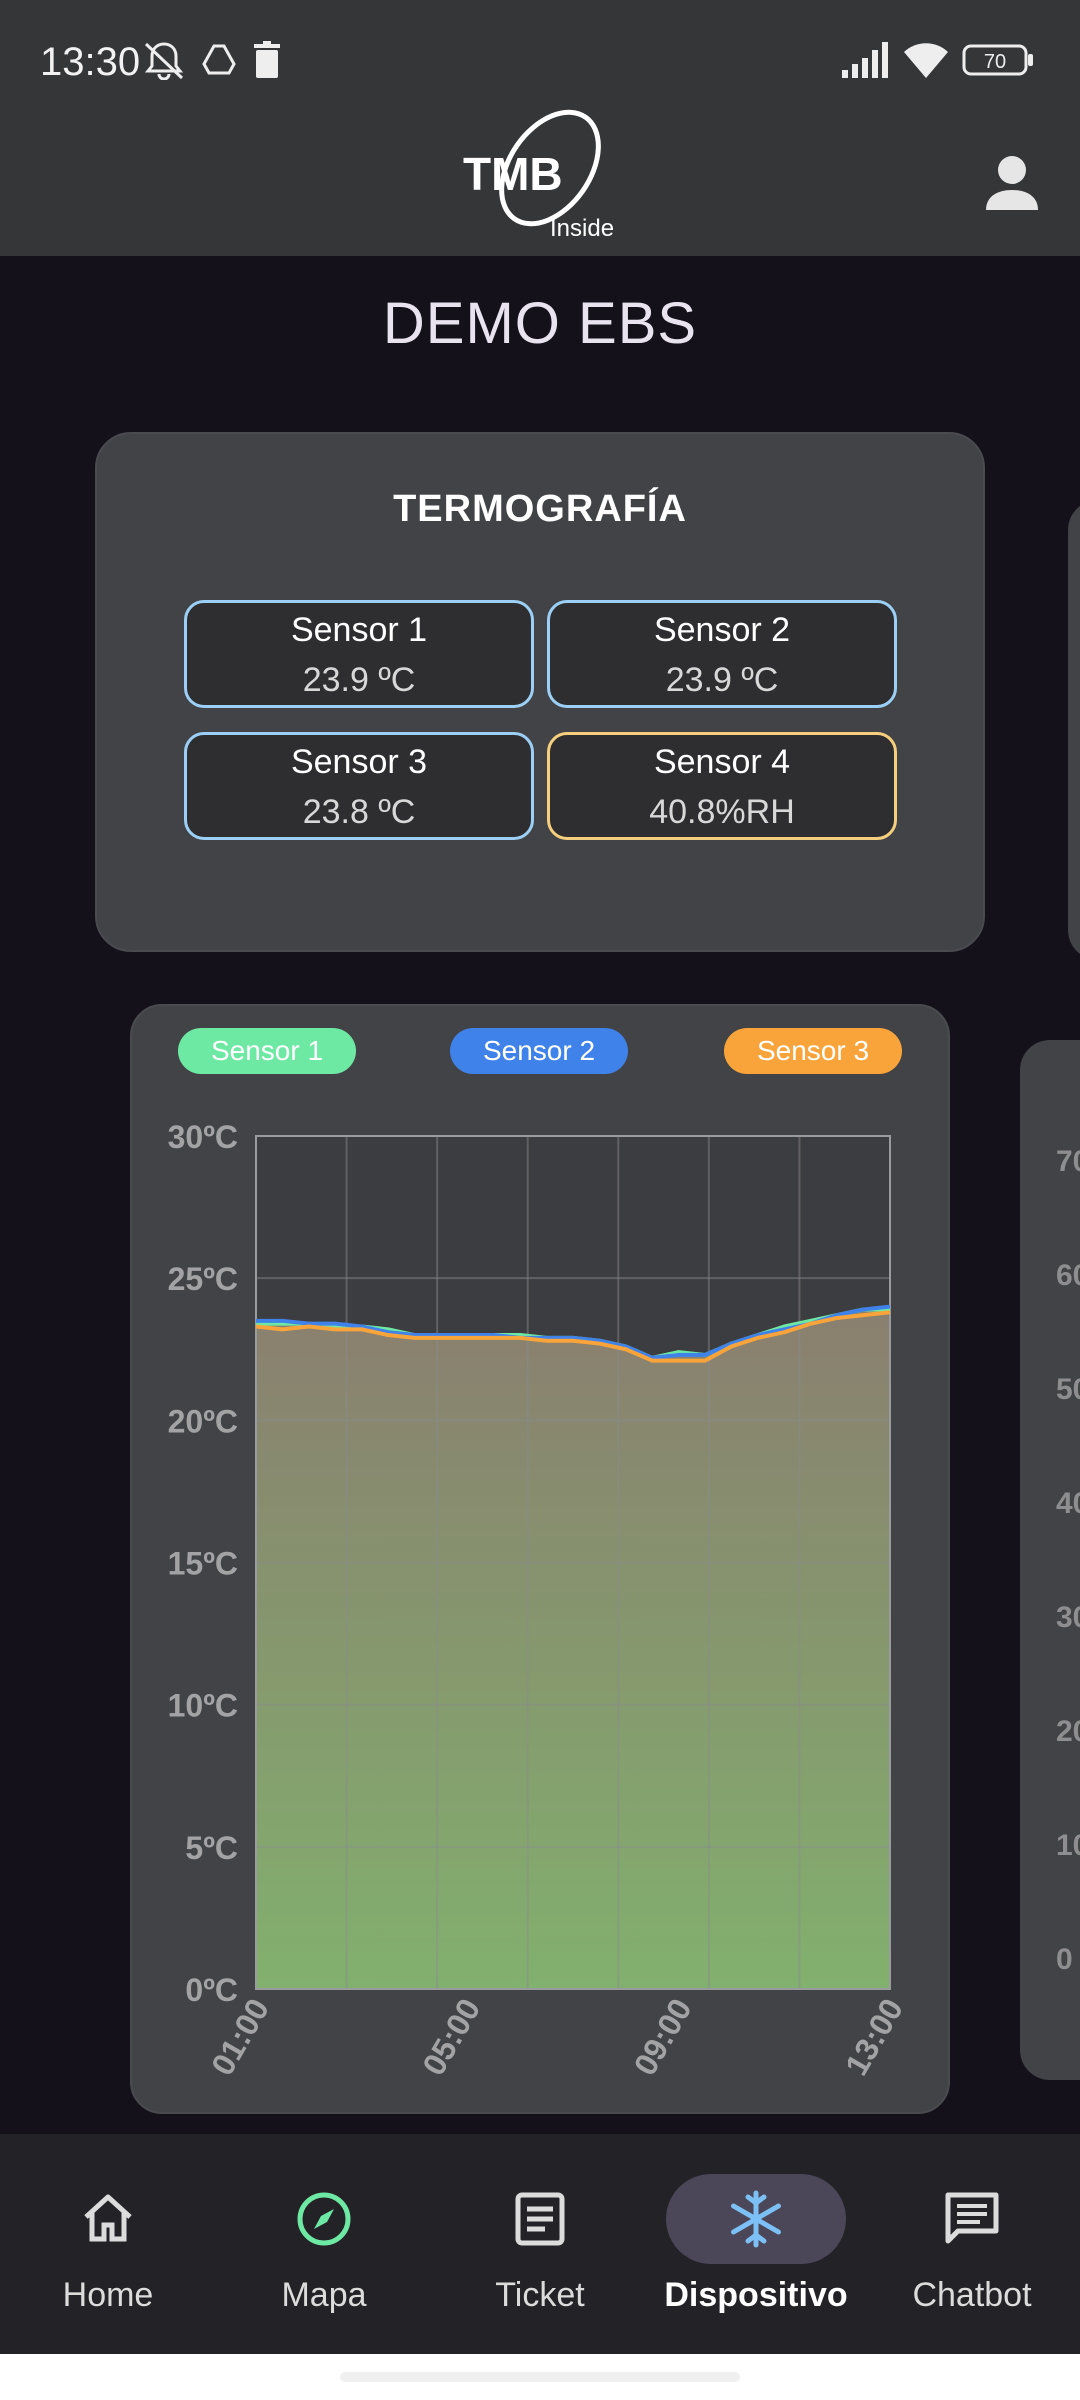 This screenshot has height=2400, width=1080. Describe the element at coordinates (1068, 1845) in the screenshot. I see `side-axis-tick: 10` at that location.